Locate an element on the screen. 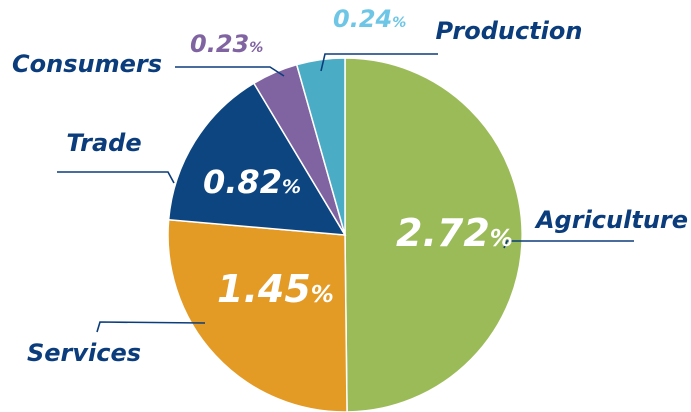  value-label-agriculture: 2.72% is located at coordinates (454, 233).